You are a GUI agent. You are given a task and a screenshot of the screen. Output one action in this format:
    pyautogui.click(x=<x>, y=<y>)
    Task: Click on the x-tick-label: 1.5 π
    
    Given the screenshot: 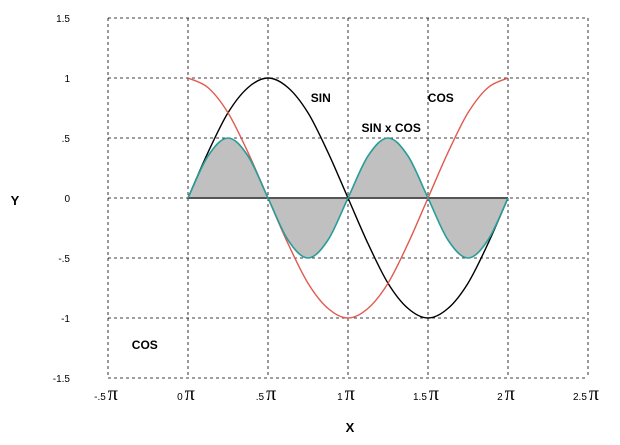 What is the action you would take?
    pyautogui.click(x=426, y=394)
    